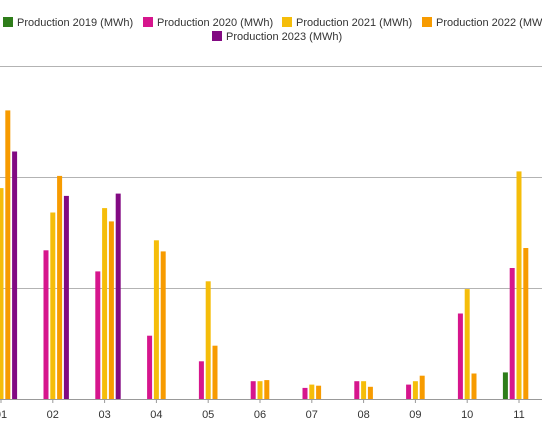  I want to click on x-tick-label: 01, so click(3, 415).